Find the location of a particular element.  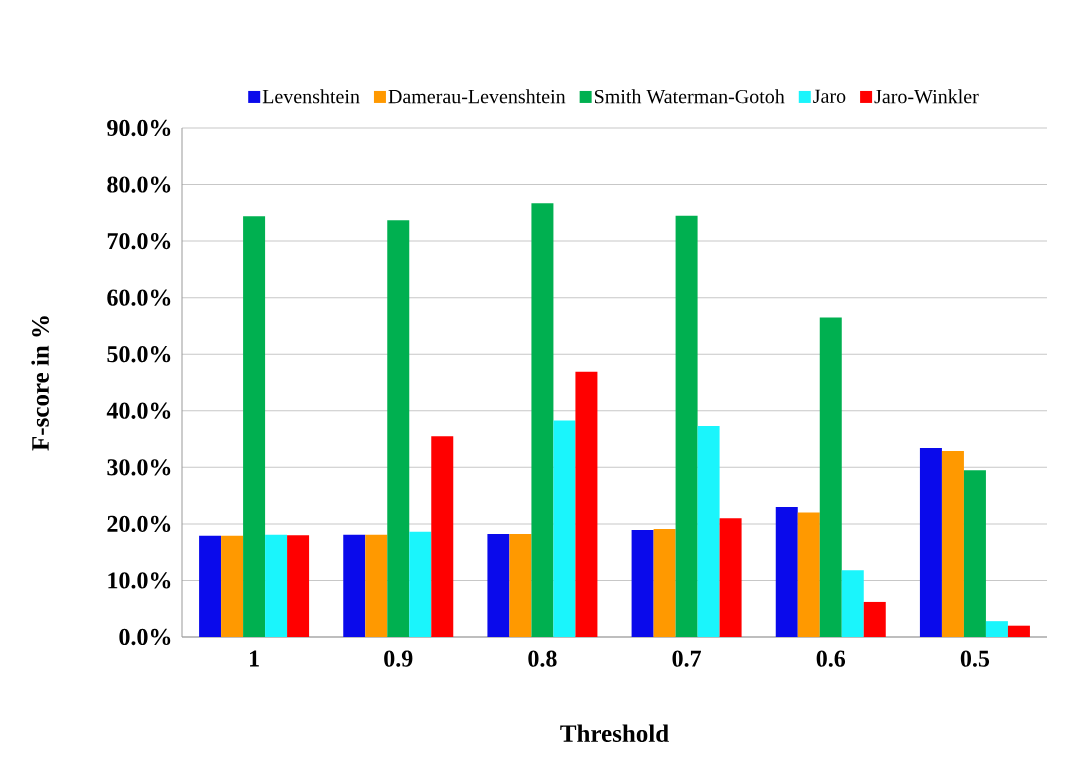

y-tick-label: 50.0% is located at coordinates (139, 354).